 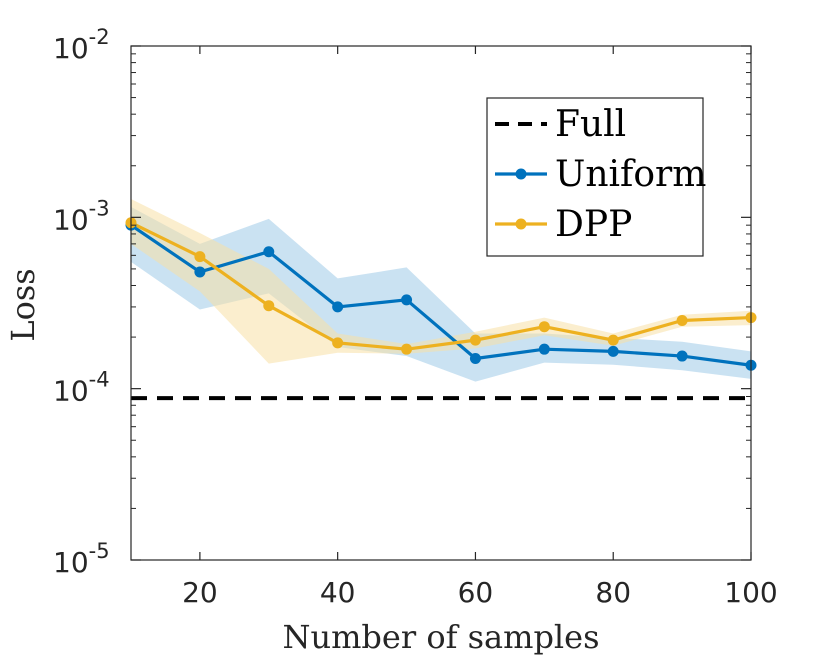 I want to click on y-tick-exponent: -5, so click(x=99, y=551).